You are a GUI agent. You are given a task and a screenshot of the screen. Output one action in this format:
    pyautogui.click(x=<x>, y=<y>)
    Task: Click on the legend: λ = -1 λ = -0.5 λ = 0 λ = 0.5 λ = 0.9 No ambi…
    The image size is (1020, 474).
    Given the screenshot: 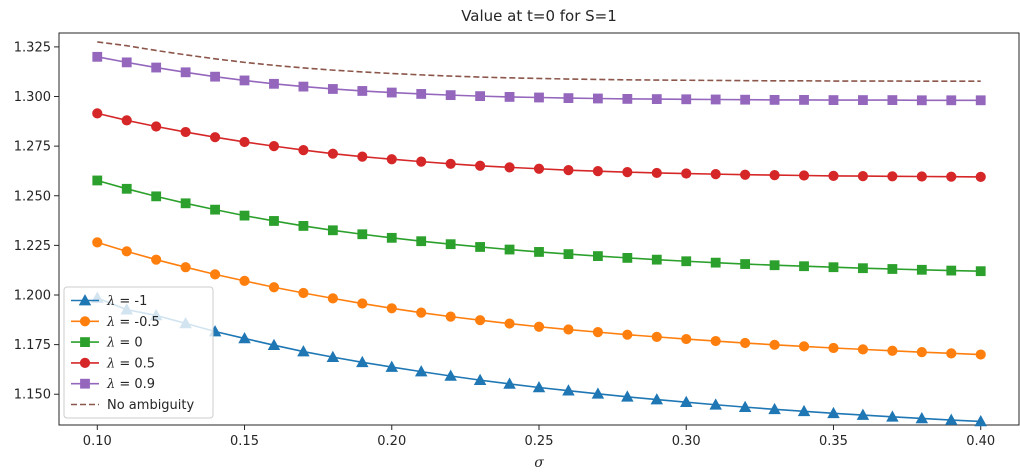 What is the action you would take?
    pyautogui.click(x=138, y=352)
    